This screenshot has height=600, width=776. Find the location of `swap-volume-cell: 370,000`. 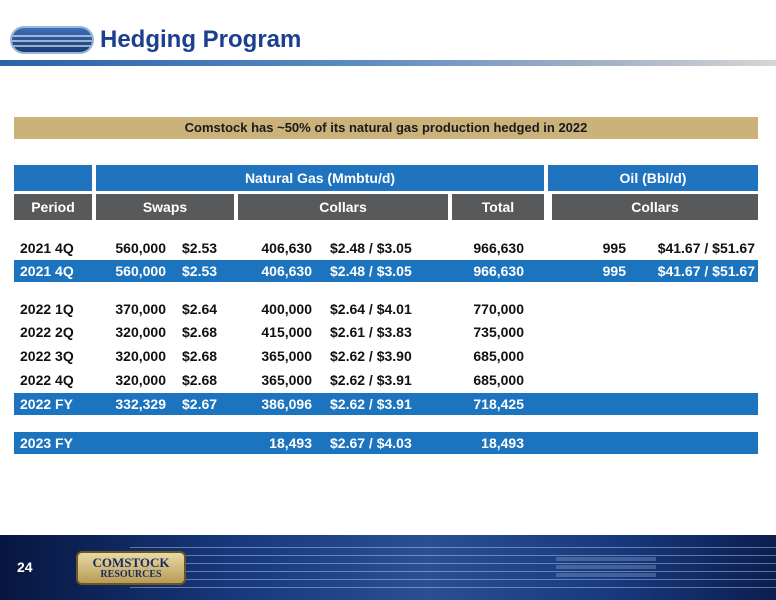

swap-volume-cell: 370,000 is located at coordinates (140, 309).